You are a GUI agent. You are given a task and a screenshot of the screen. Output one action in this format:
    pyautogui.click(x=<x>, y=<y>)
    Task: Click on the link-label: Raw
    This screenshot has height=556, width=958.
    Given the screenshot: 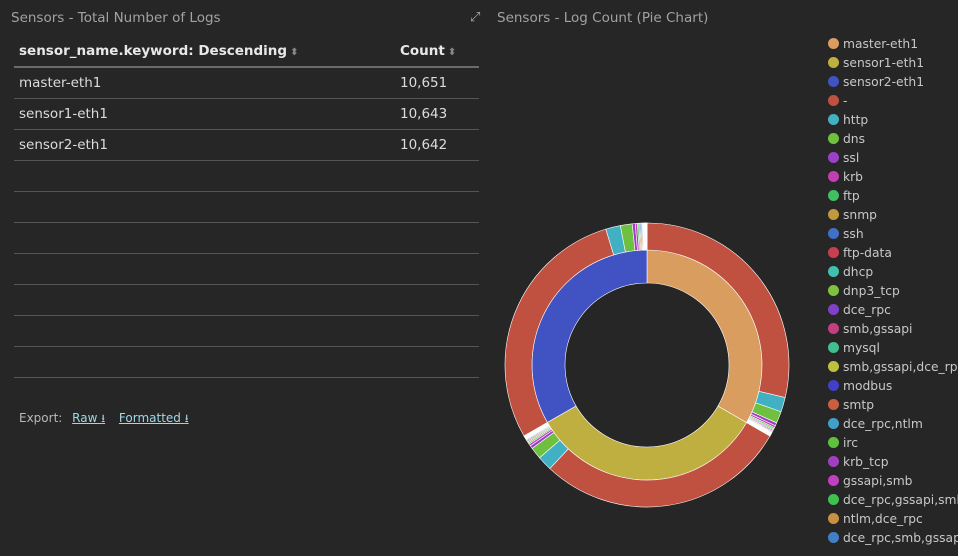 What is the action you would take?
    pyautogui.click(x=85, y=418)
    